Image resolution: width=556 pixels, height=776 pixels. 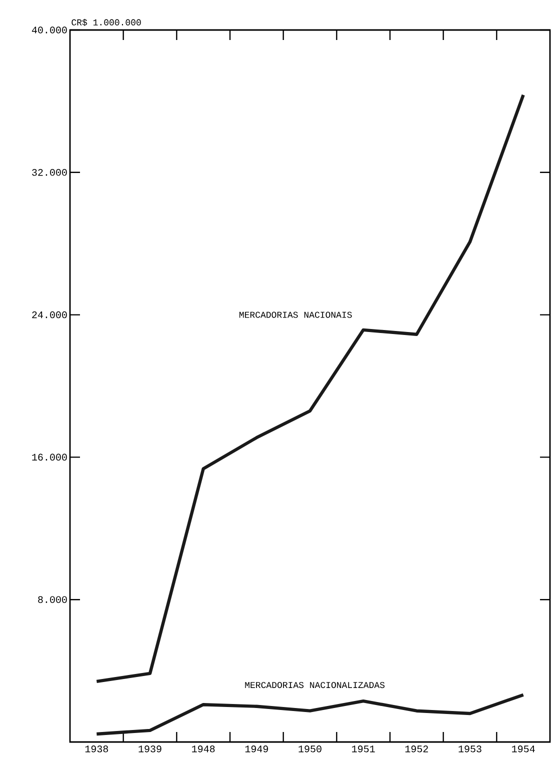 What do you see at coordinates (49, 314) in the screenshot?
I see `y-tick-label: 24.000` at bounding box center [49, 314].